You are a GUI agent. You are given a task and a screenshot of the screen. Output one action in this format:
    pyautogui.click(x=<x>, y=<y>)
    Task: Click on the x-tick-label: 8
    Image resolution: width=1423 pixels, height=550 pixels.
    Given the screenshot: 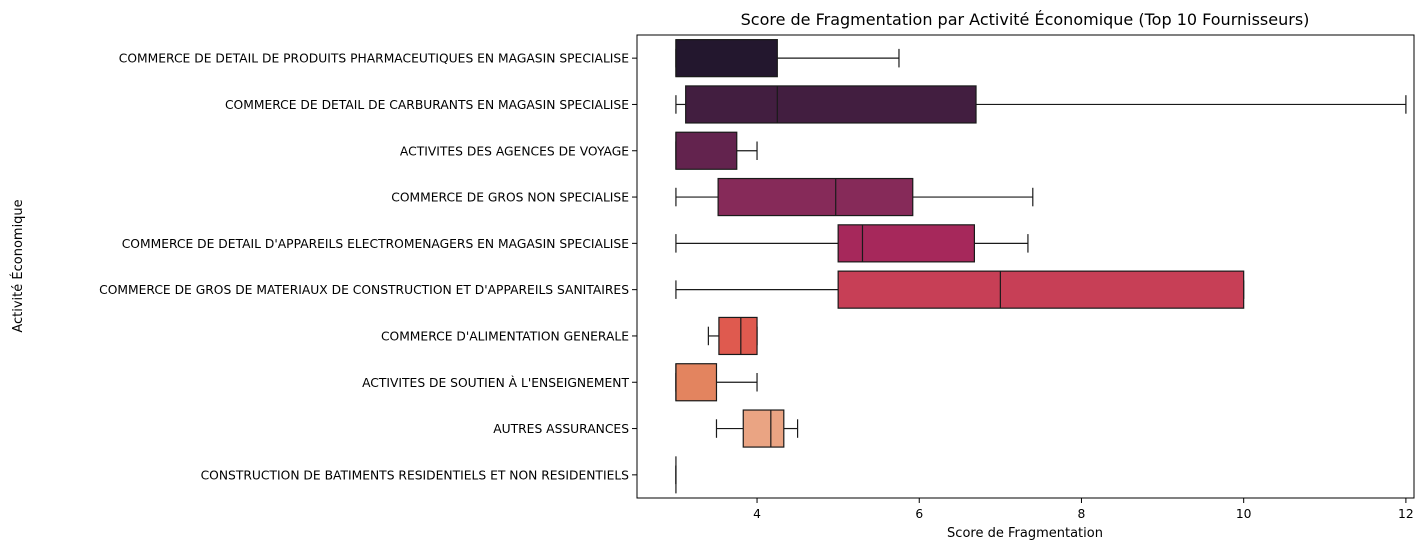 What is the action you would take?
    pyautogui.click(x=1082, y=514)
    